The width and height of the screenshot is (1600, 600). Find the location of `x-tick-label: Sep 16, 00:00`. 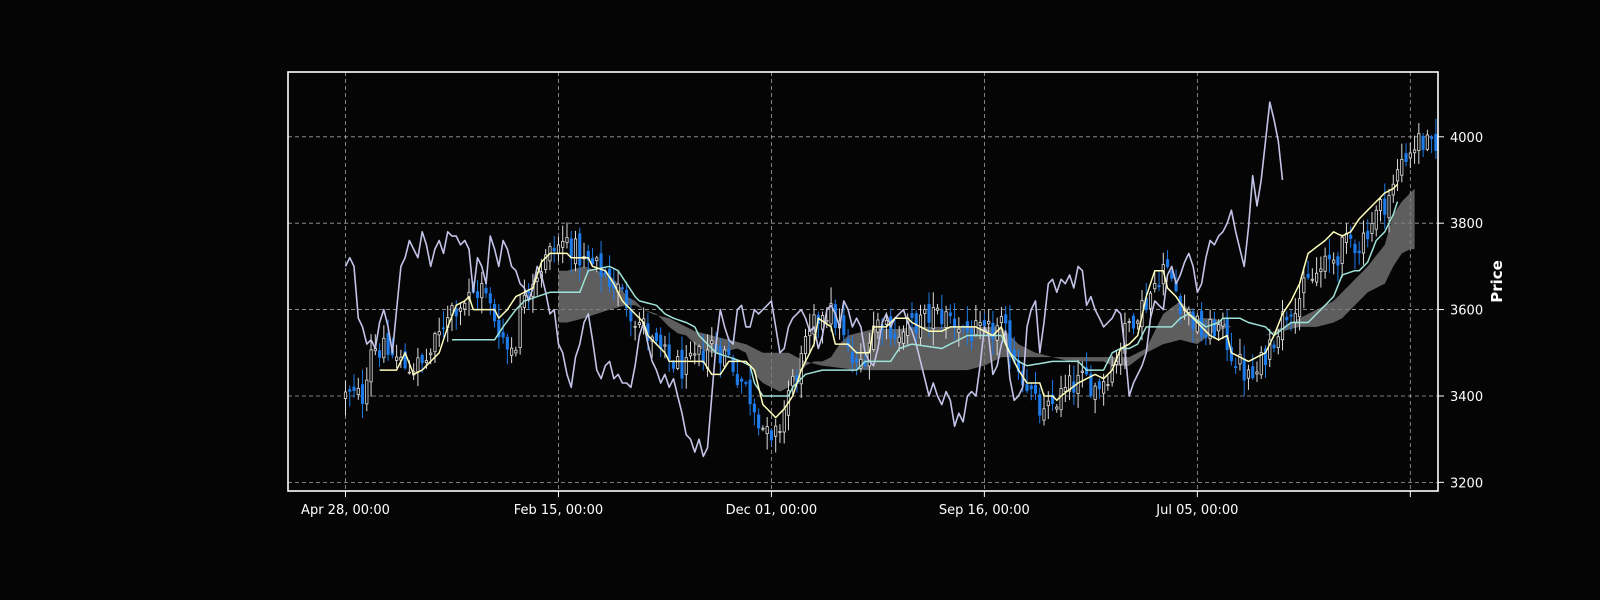

x-tick-label: Sep 16, 00:00 is located at coordinates (984, 510).